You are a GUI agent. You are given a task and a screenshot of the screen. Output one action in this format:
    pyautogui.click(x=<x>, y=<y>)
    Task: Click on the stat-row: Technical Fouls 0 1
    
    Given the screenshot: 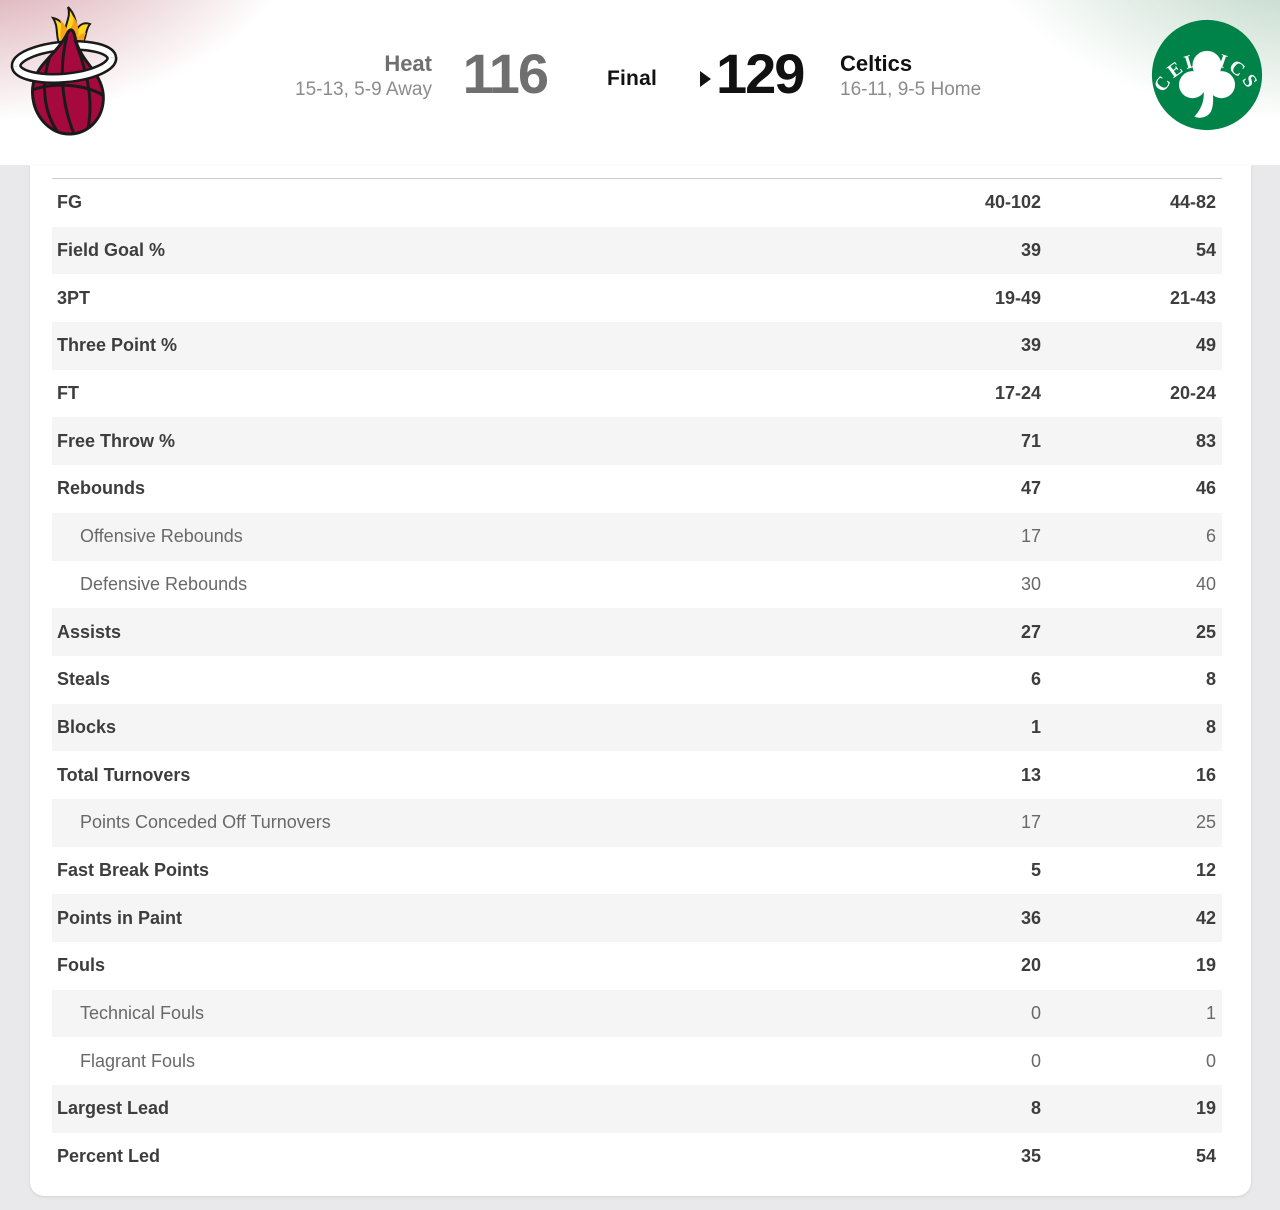 What is the action you would take?
    pyautogui.click(x=637, y=1013)
    